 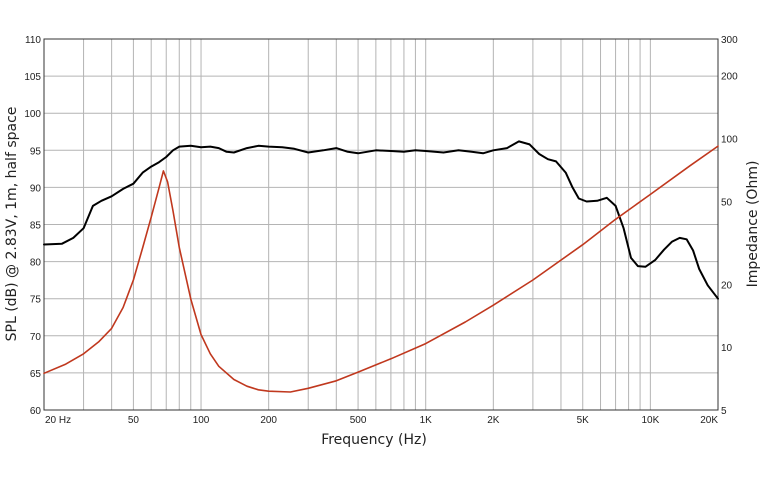 What do you see at coordinates (36, 263) in the screenshot?
I see `y-left-tick-label: 80` at bounding box center [36, 263].